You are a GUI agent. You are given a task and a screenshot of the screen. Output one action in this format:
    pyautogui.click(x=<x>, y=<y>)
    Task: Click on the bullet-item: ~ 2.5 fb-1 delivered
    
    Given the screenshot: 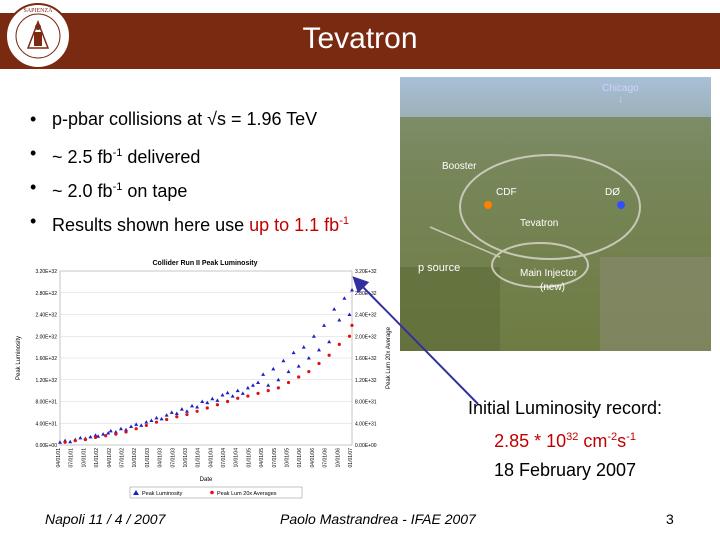 What is the action you would take?
    pyautogui.click(x=189, y=159)
    